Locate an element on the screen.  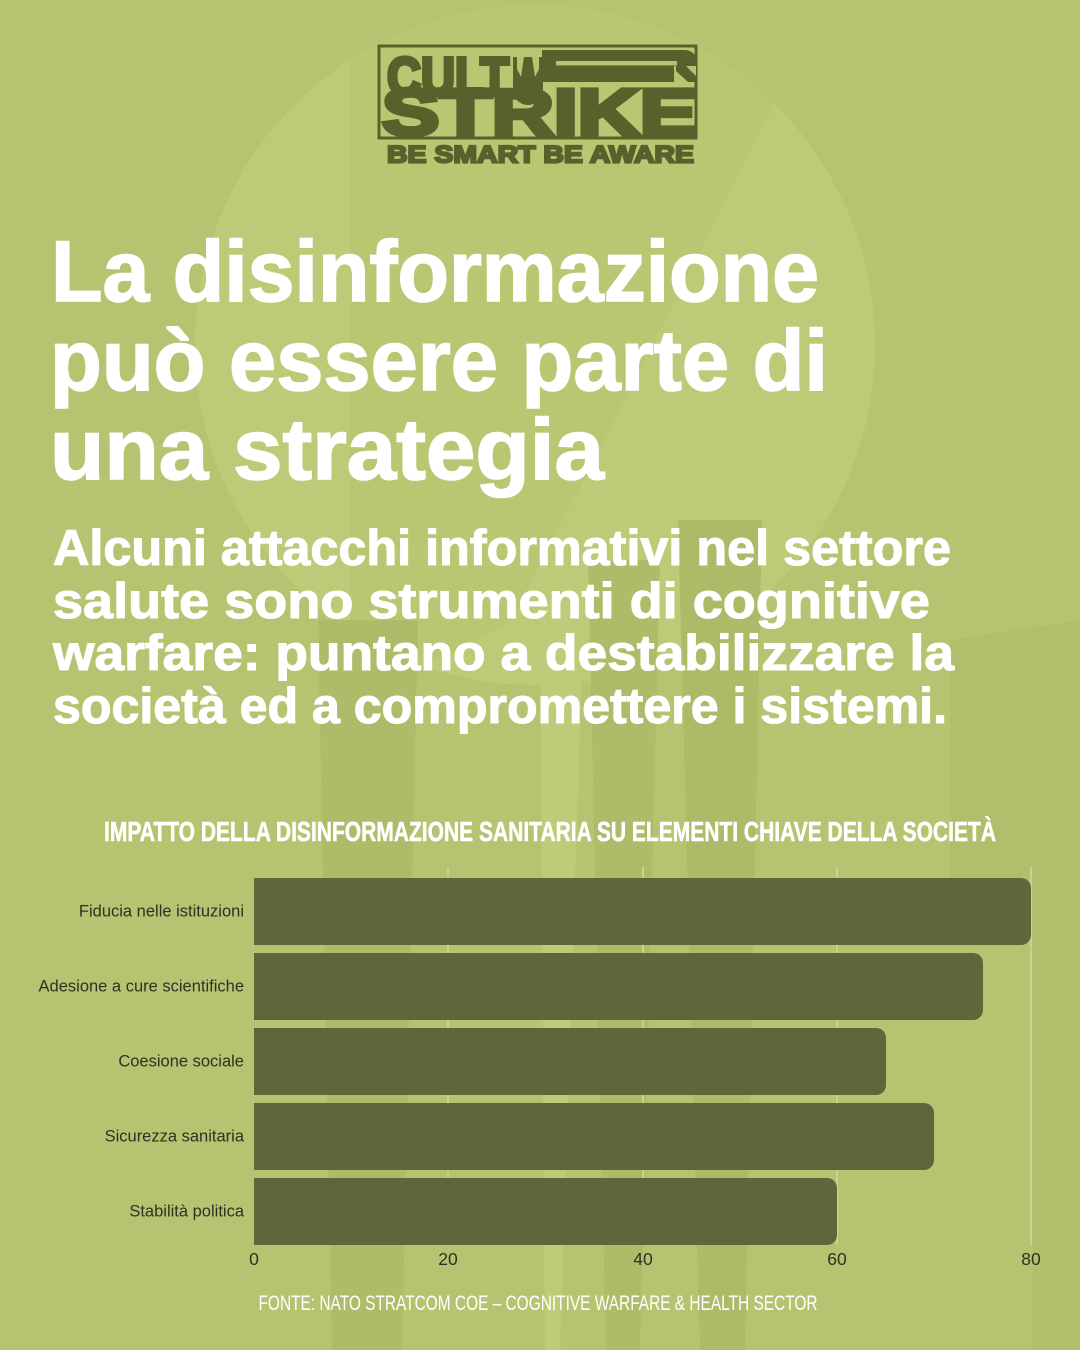
svg-text:salute sono strumenti di cogni: salute sono strumenti di cognitive is located at coordinates (491, 601).